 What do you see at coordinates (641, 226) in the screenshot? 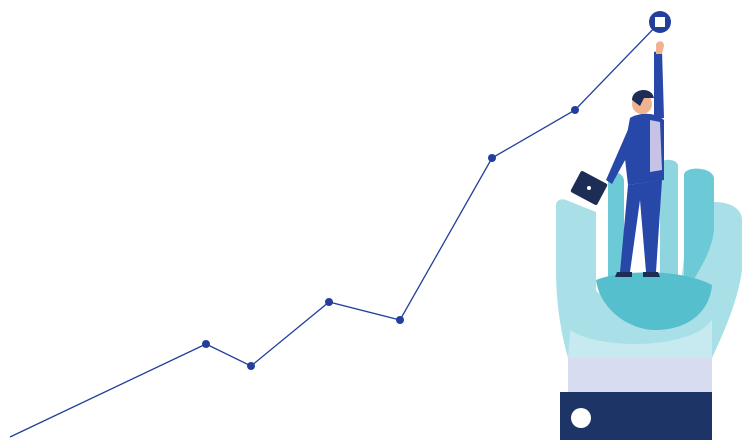
I see `legs` at bounding box center [641, 226].